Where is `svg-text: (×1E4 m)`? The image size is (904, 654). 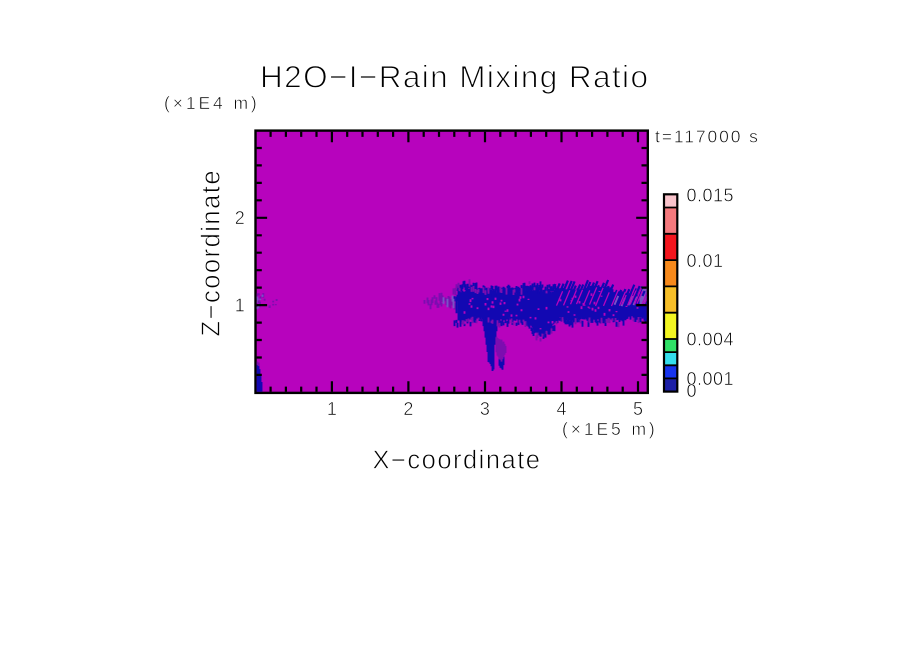
svg-text: (×1E4 m) is located at coordinates (212, 103).